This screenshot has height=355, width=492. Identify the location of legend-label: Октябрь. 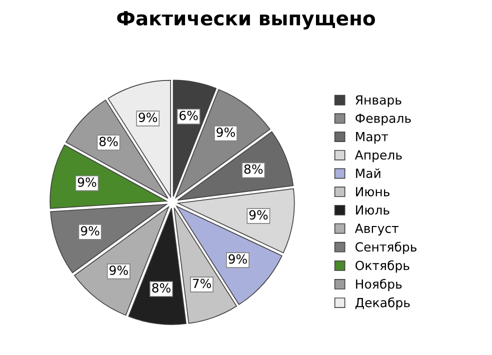
(383, 266).